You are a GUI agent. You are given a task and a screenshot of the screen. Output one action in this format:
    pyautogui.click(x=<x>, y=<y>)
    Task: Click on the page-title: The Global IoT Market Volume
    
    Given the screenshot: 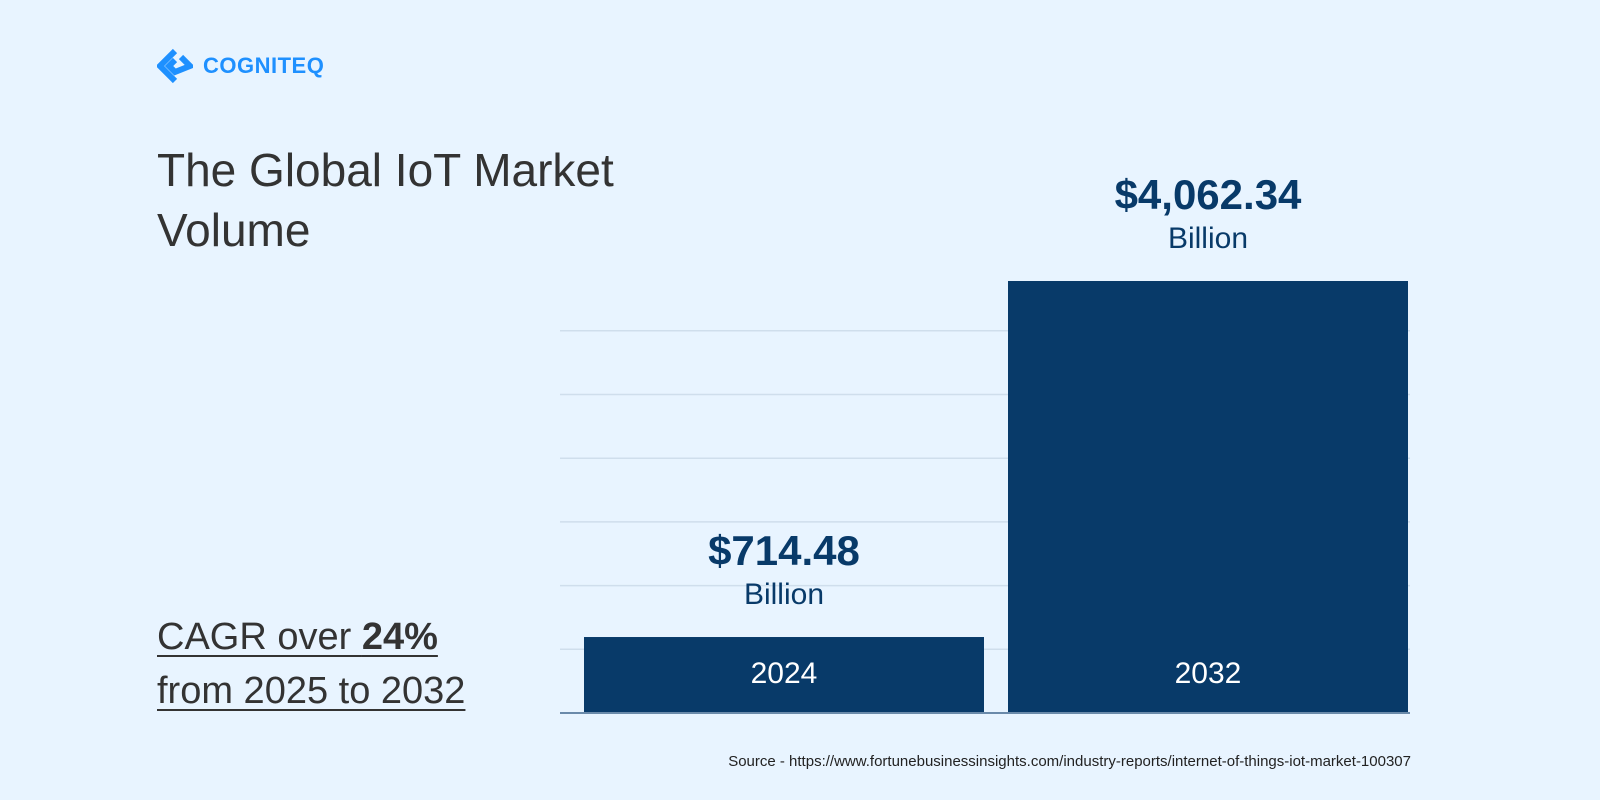 What is the action you would take?
    pyautogui.click(x=385, y=200)
    